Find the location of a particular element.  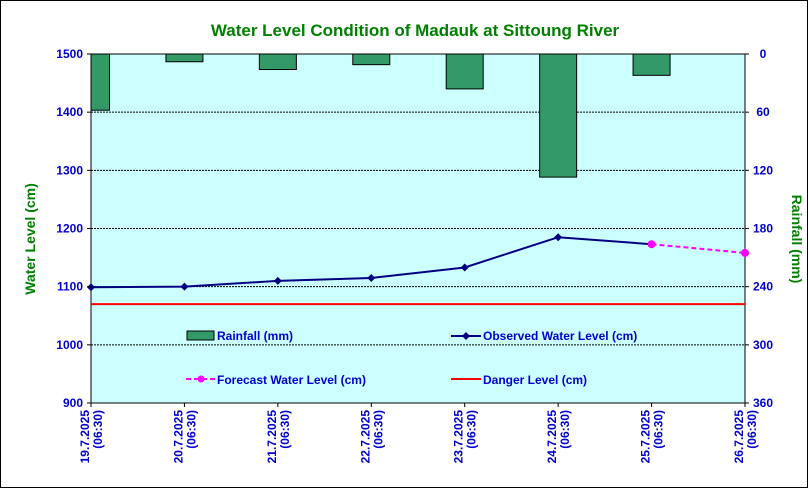

y-axis-ticks: 1500 1400 1300 1200 1100 1000 900 is located at coordinates (73, 228).